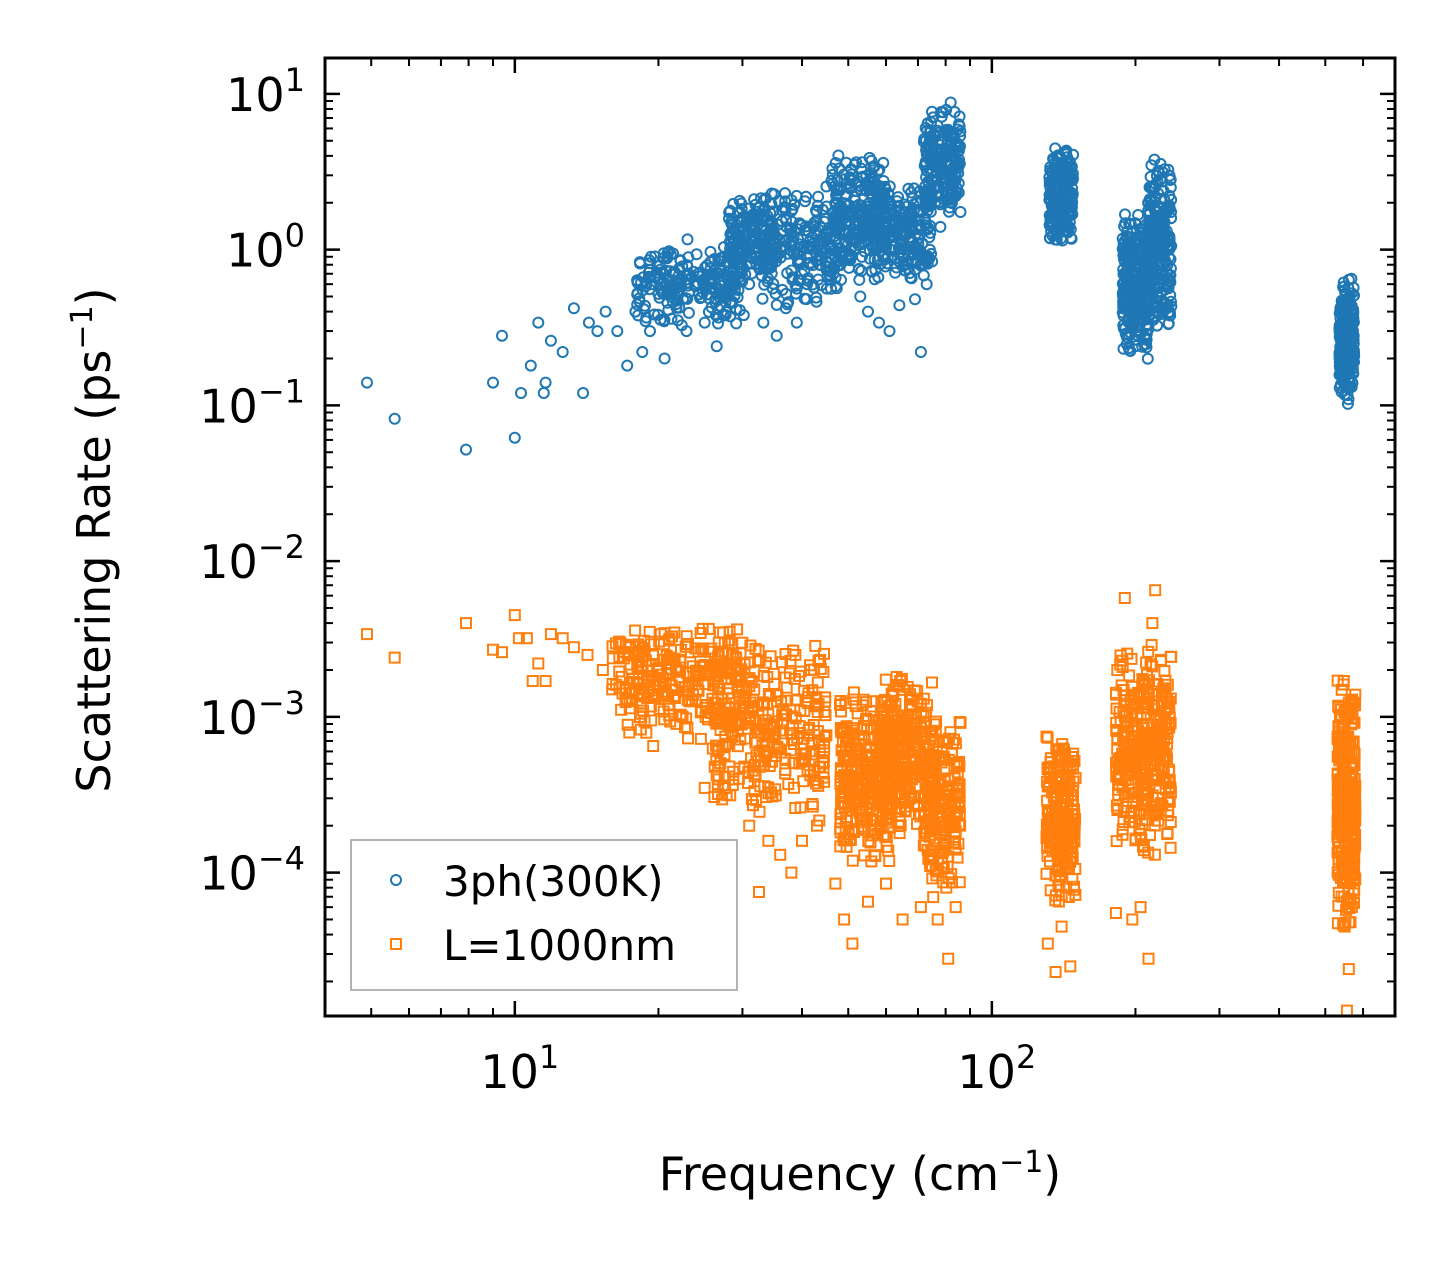 The height and width of the screenshot is (1265, 1455). What do you see at coordinates (544, 915) in the screenshot?
I see `legend: 3ph(300K) L=1000nm` at bounding box center [544, 915].